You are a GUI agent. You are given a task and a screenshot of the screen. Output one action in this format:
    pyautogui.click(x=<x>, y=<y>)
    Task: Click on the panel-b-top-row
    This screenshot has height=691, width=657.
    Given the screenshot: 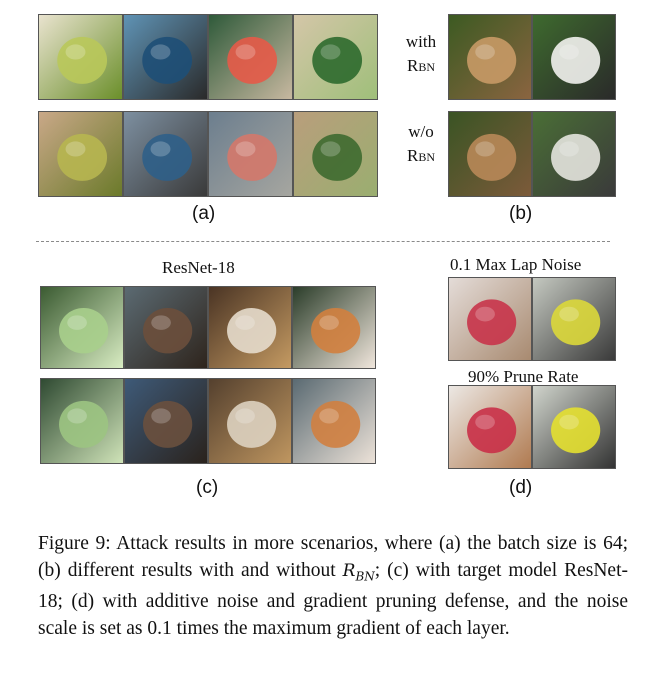 What is the action you would take?
    pyautogui.click(x=532, y=57)
    